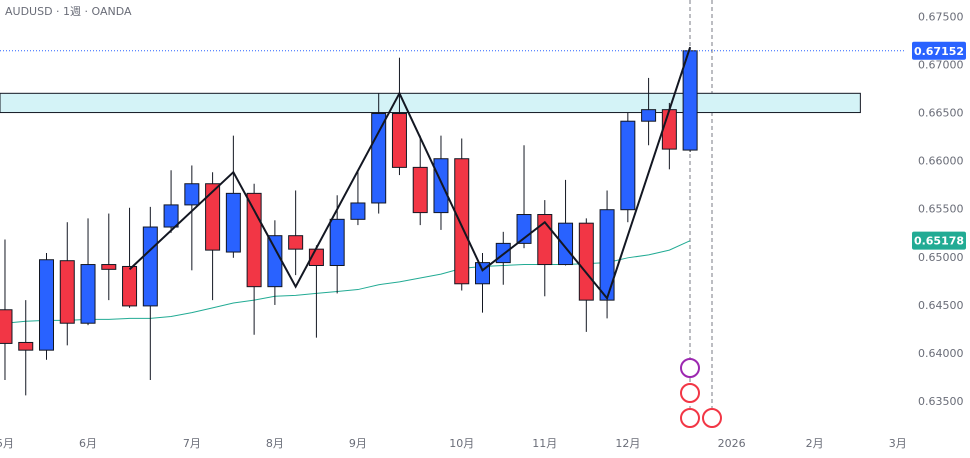  I want to click on x-tick-label: 5月, so click(7, 443).